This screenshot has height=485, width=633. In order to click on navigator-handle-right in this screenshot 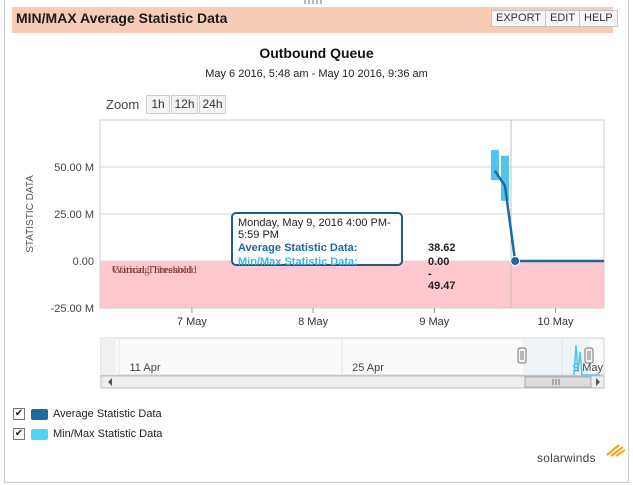, I will do `click(589, 355)`.